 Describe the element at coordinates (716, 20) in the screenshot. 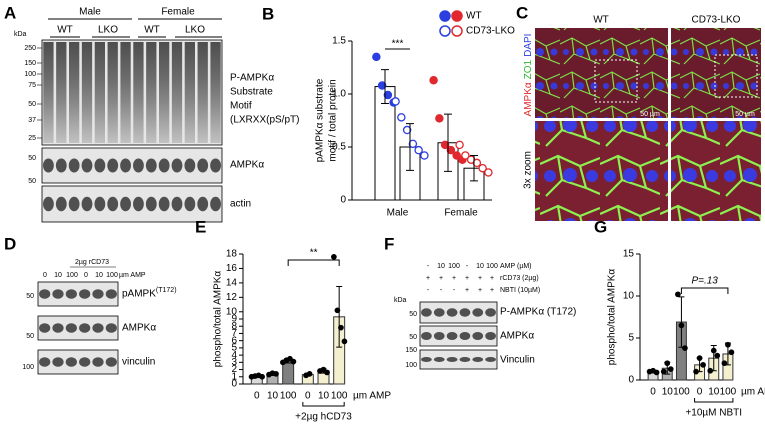

I see `label: CD73-LKO` at that location.